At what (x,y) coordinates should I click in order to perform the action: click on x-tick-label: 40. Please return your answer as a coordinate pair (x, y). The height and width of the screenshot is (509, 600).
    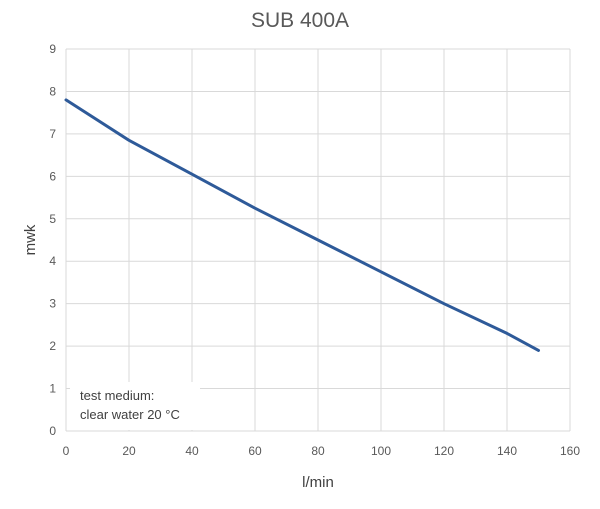
    Looking at the image, I should click on (192, 451).